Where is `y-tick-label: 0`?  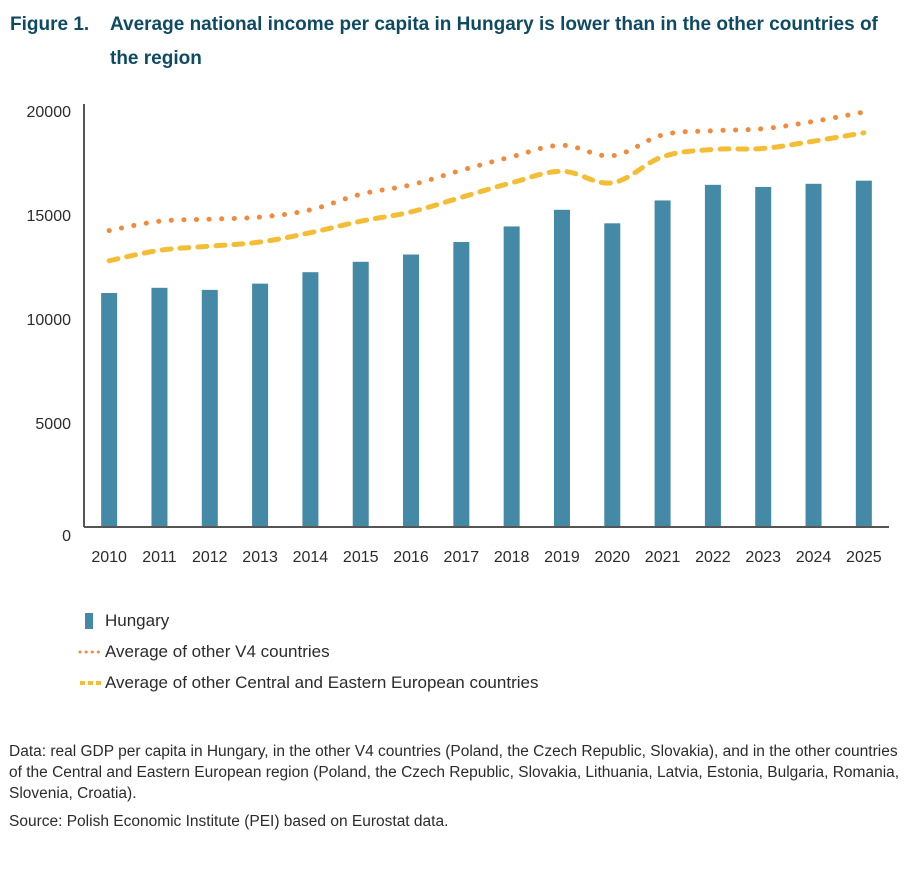
y-tick-label: 0 is located at coordinates (66, 536).